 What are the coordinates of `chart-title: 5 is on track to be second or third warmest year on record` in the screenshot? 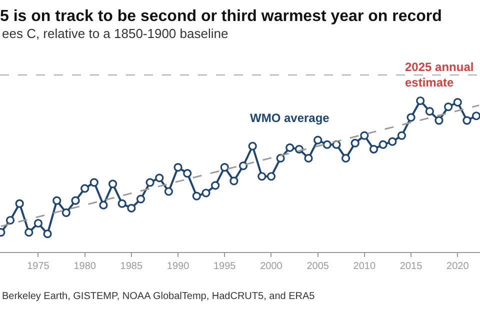 It's located at (221, 16).